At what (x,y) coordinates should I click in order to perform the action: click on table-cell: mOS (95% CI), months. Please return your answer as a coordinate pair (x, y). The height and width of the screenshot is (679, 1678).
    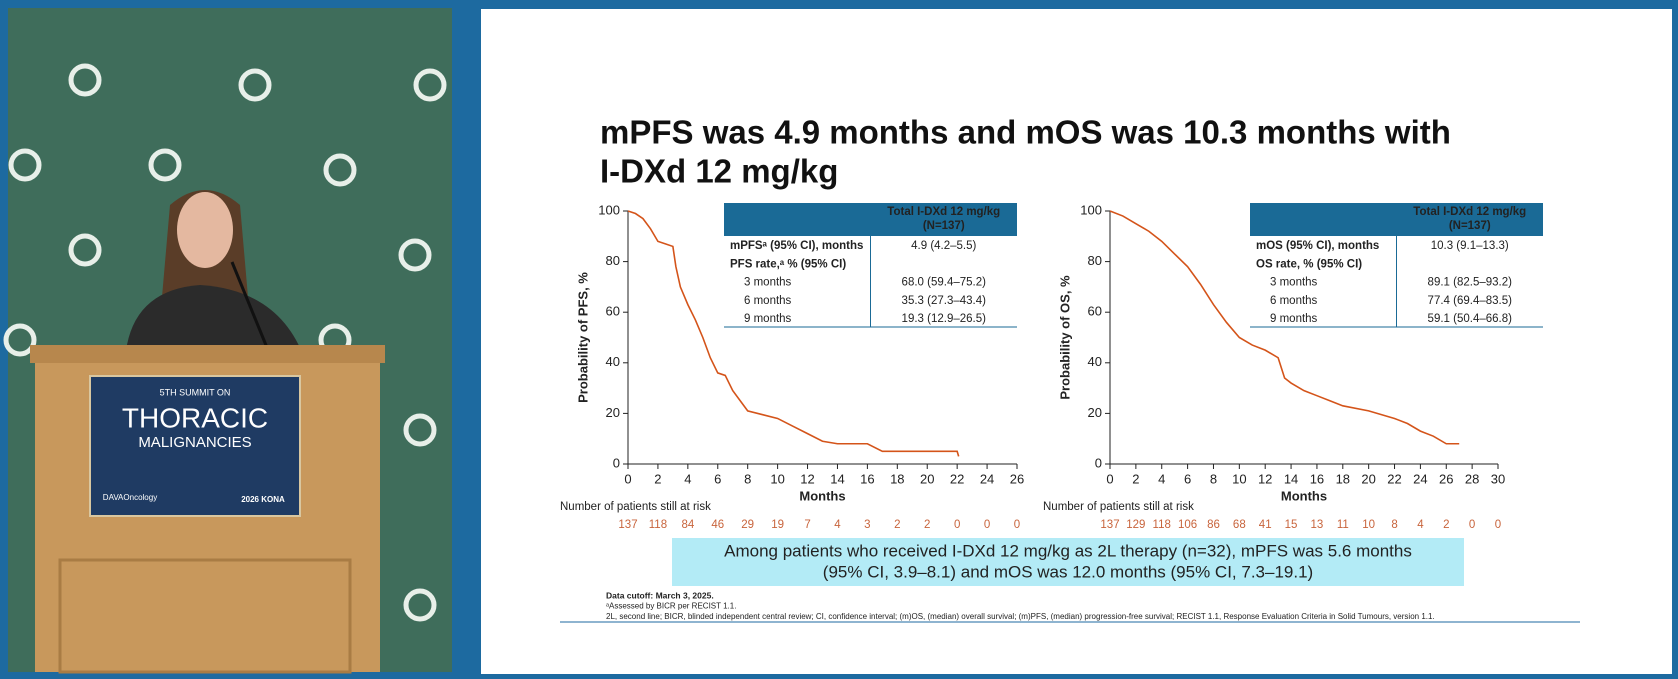
    Looking at the image, I should click on (1317, 246).